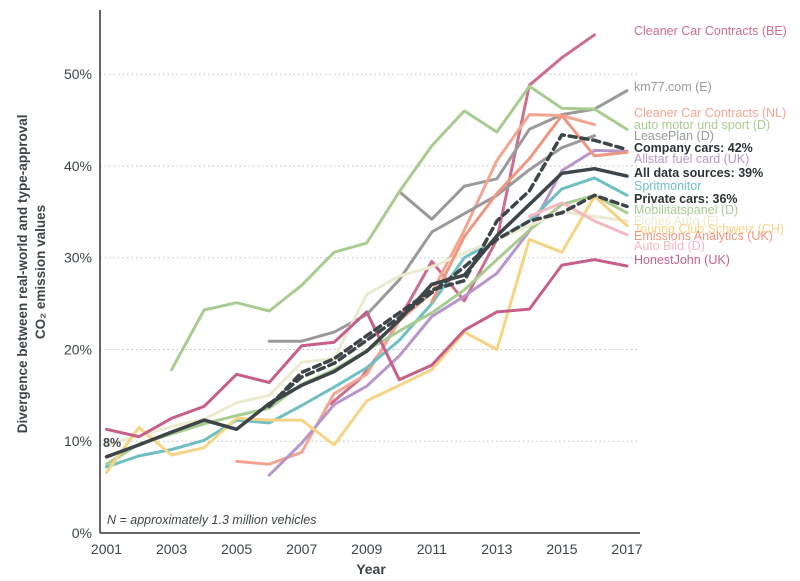  Describe the element at coordinates (667, 186) in the screenshot. I see `series-label-spritmonitor: Spritmonitor` at that location.